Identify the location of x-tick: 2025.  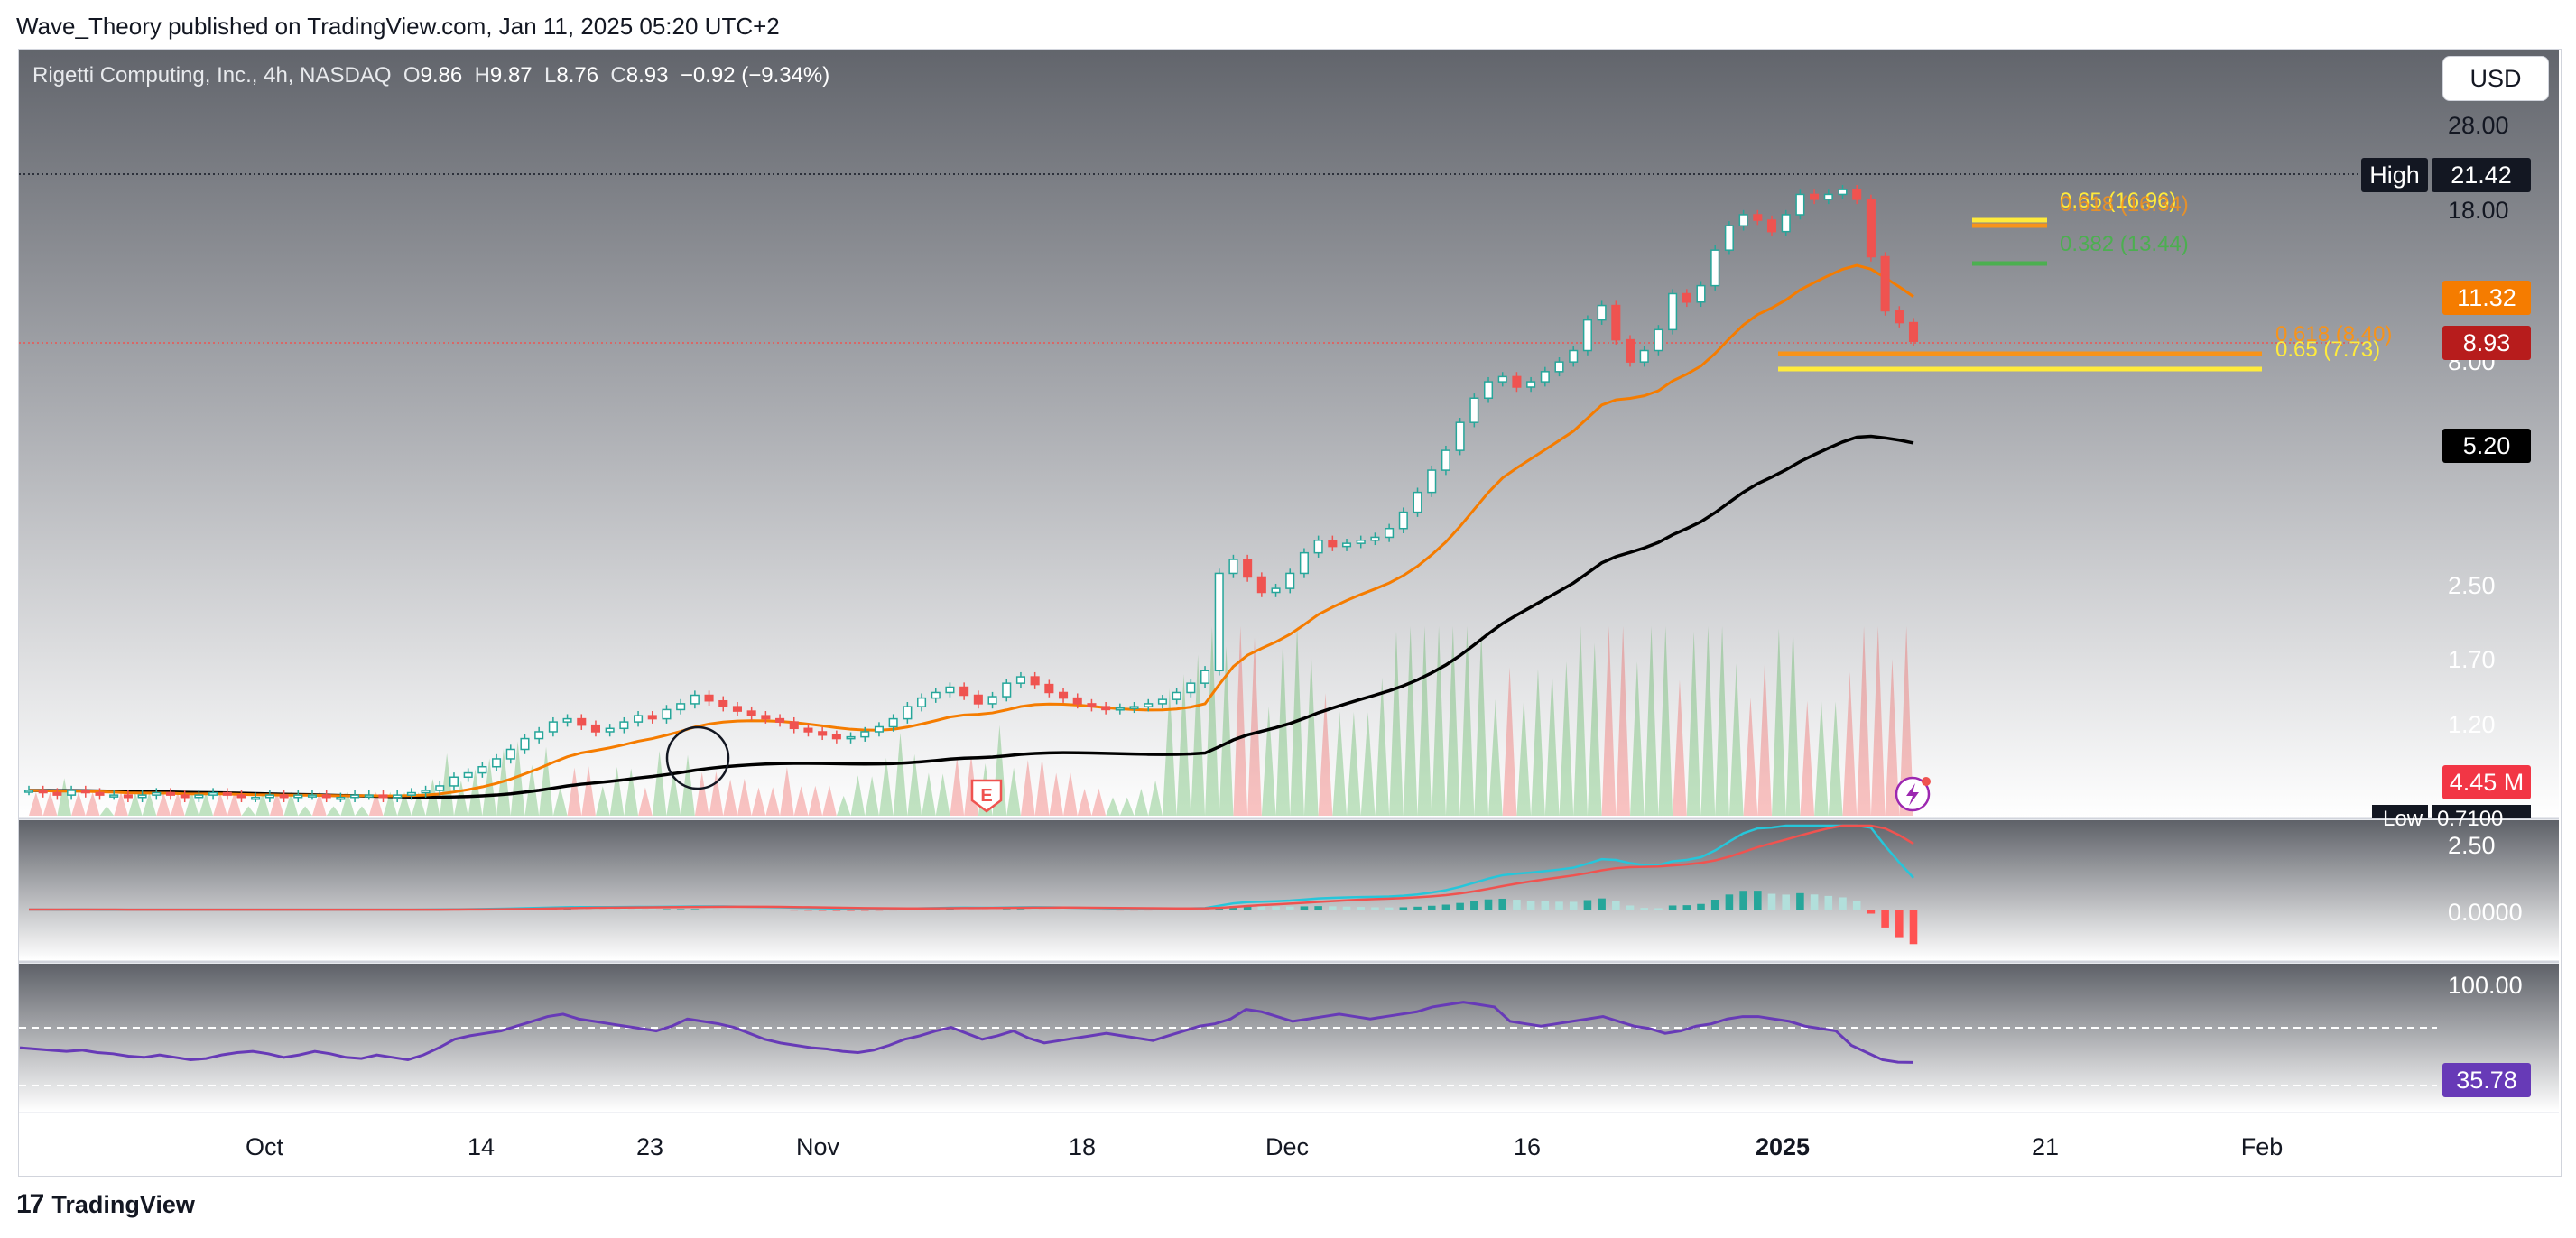
(1783, 1147).